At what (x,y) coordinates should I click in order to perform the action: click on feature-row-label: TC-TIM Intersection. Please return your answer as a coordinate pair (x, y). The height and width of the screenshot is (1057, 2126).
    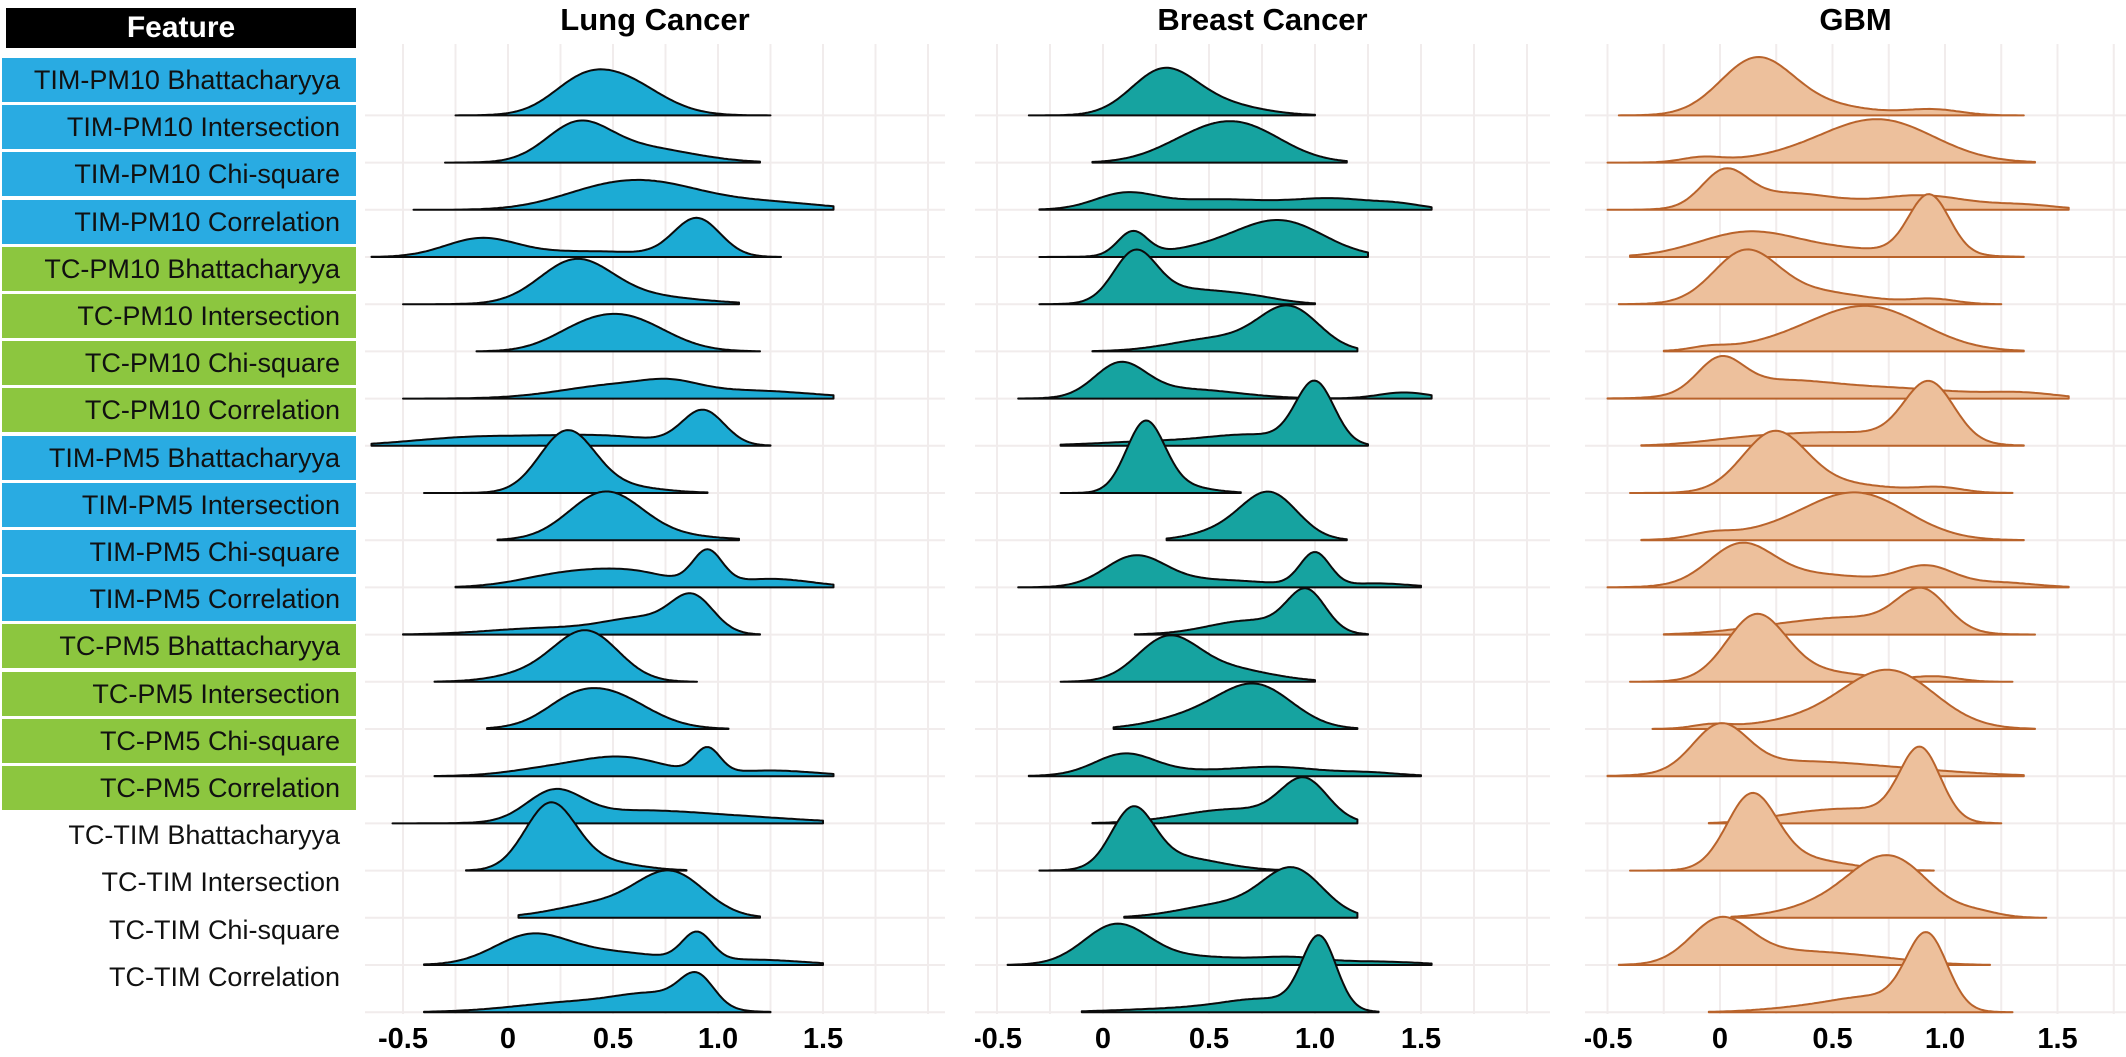
    Looking at the image, I should click on (220, 882).